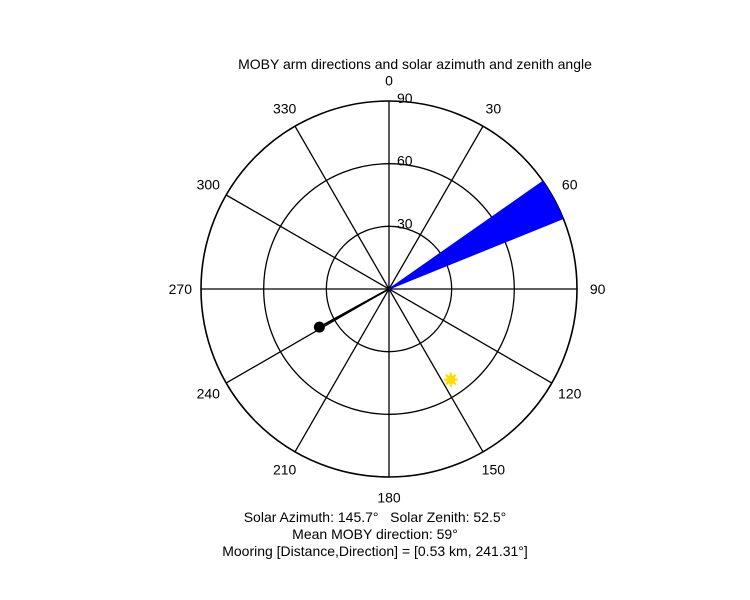 The image size is (750, 600). I want to click on angle-tick-label: 90, so click(598, 289).